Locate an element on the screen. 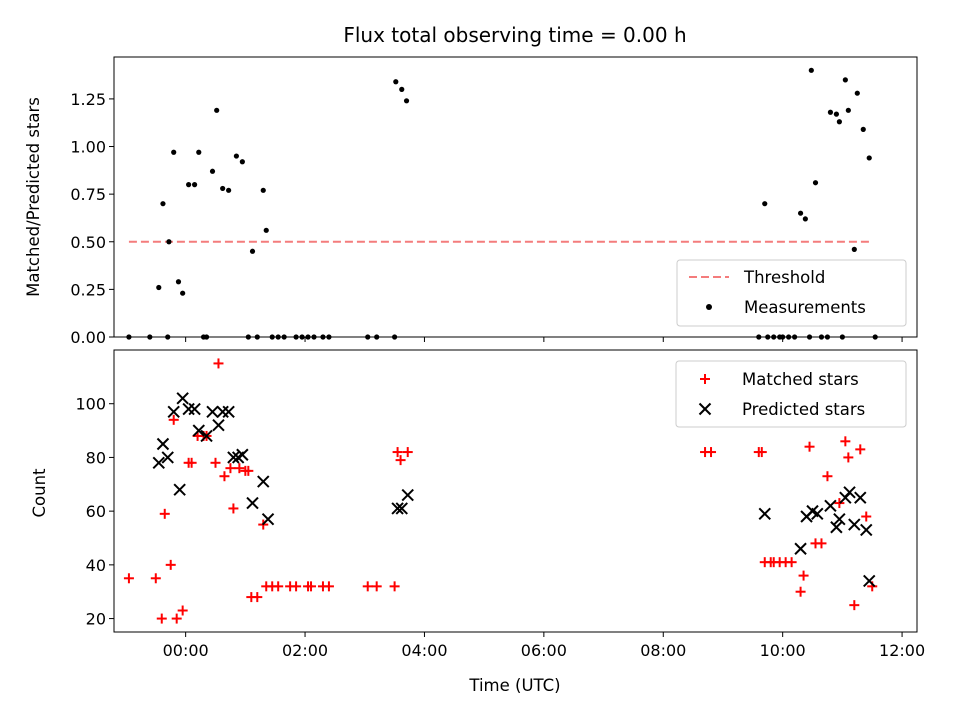  bottom-y-tick-label: 100 is located at coordinates (90, 404).